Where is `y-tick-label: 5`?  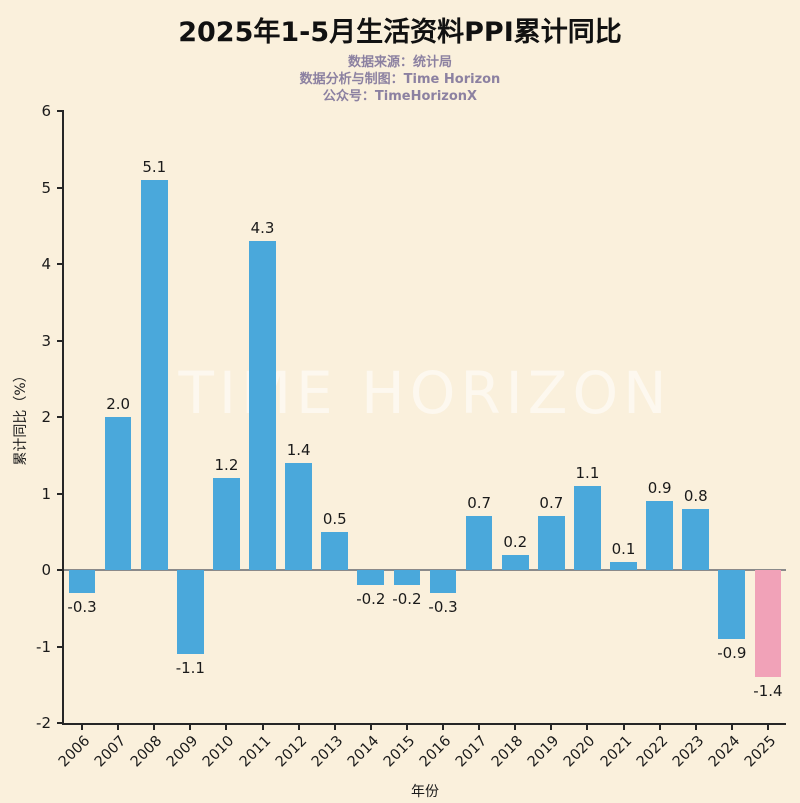 y-tick-label: 5 is located at coordinates (46, 187).